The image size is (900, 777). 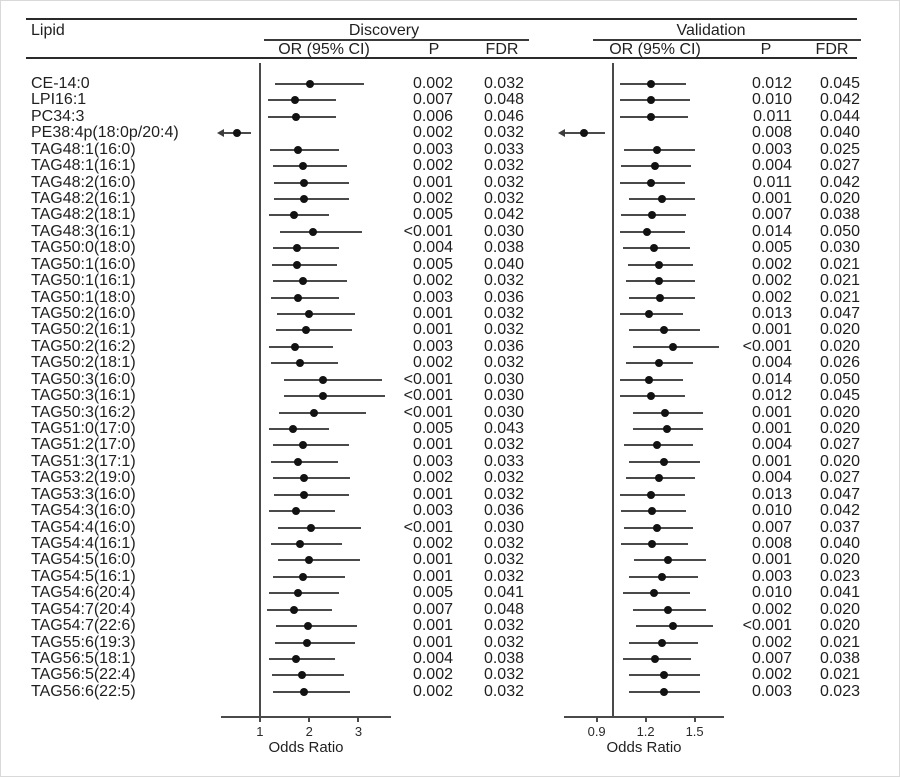 What do you see at coordinates (59, 100) in the screenshot?
I see `lipid-label: LPI16:1` at bounding box center [59, 100].